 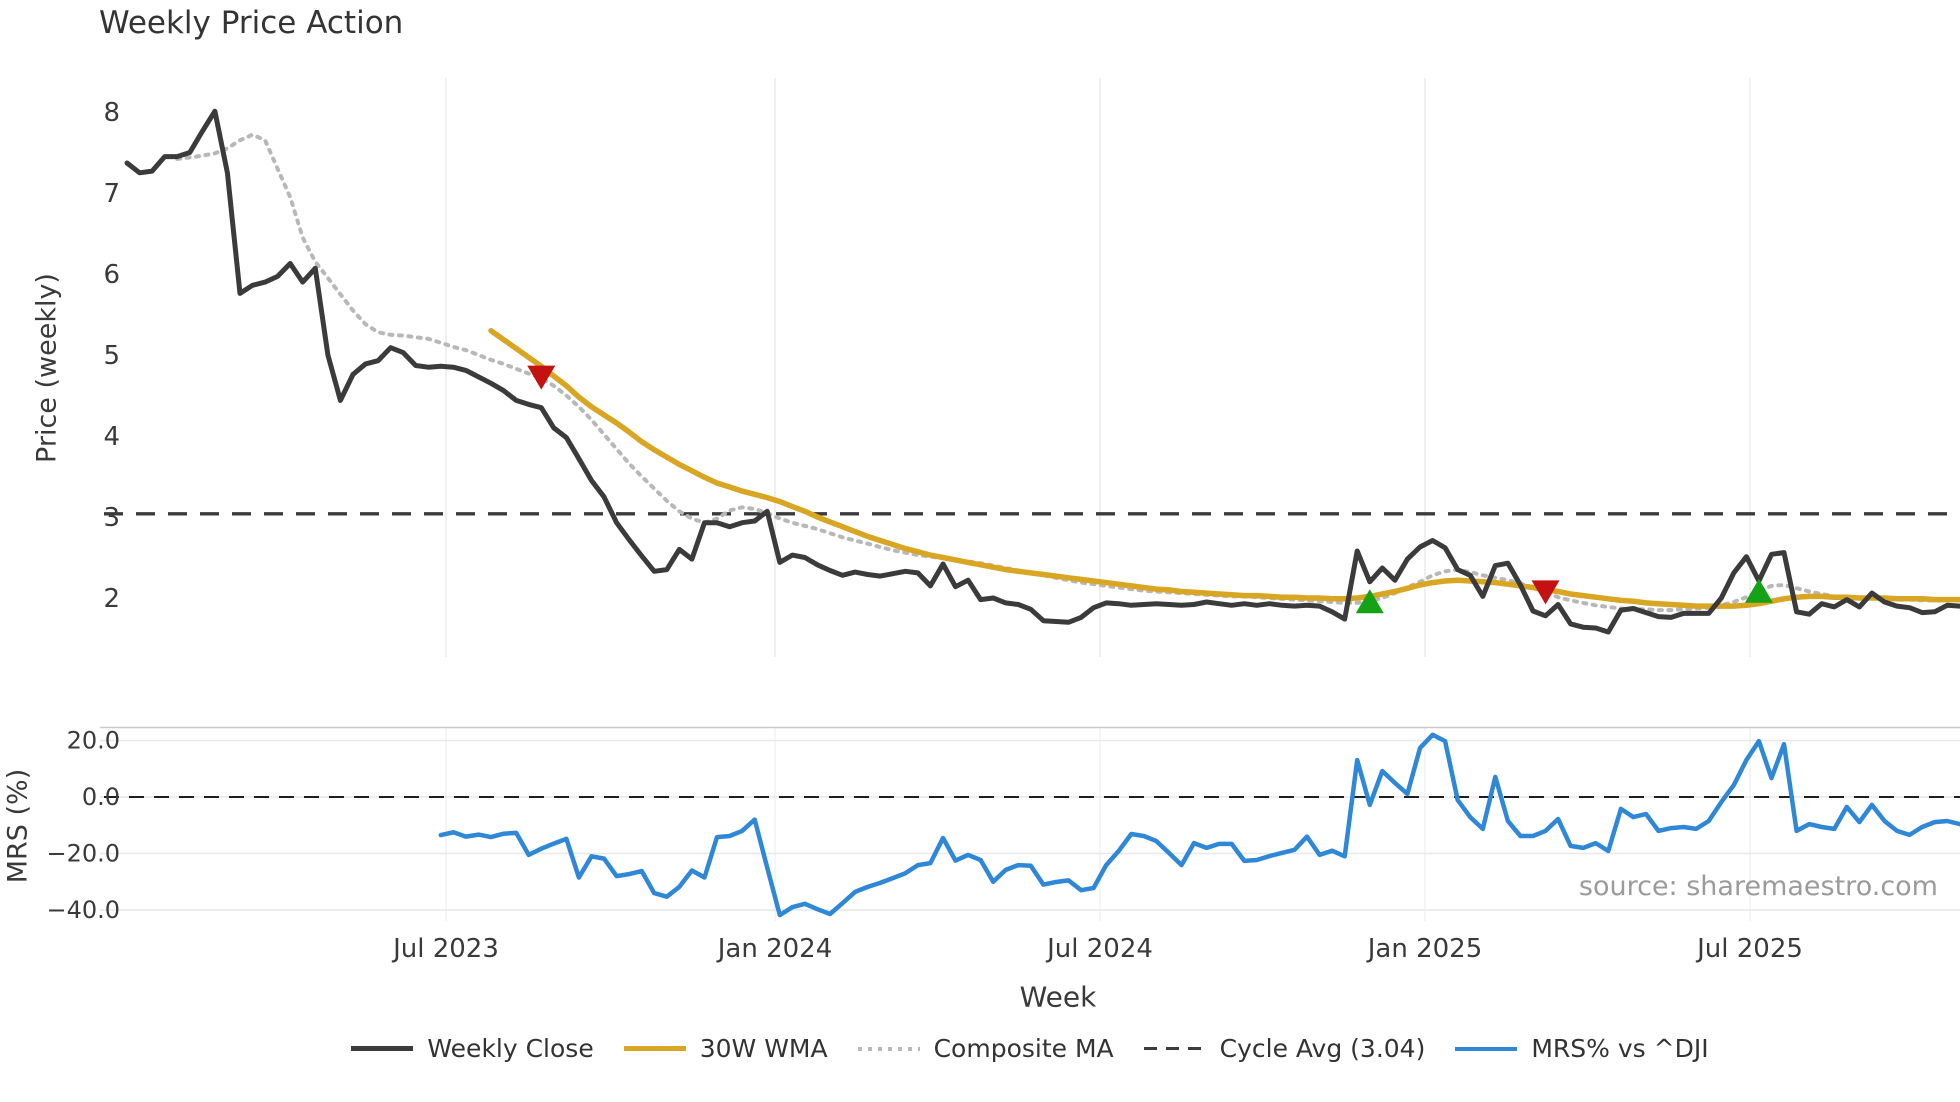 What do you see at coordinates (1023, 1048) in the screenshot?
I see `legend-label: Composite MA` at bounding box center [1023, 1048].